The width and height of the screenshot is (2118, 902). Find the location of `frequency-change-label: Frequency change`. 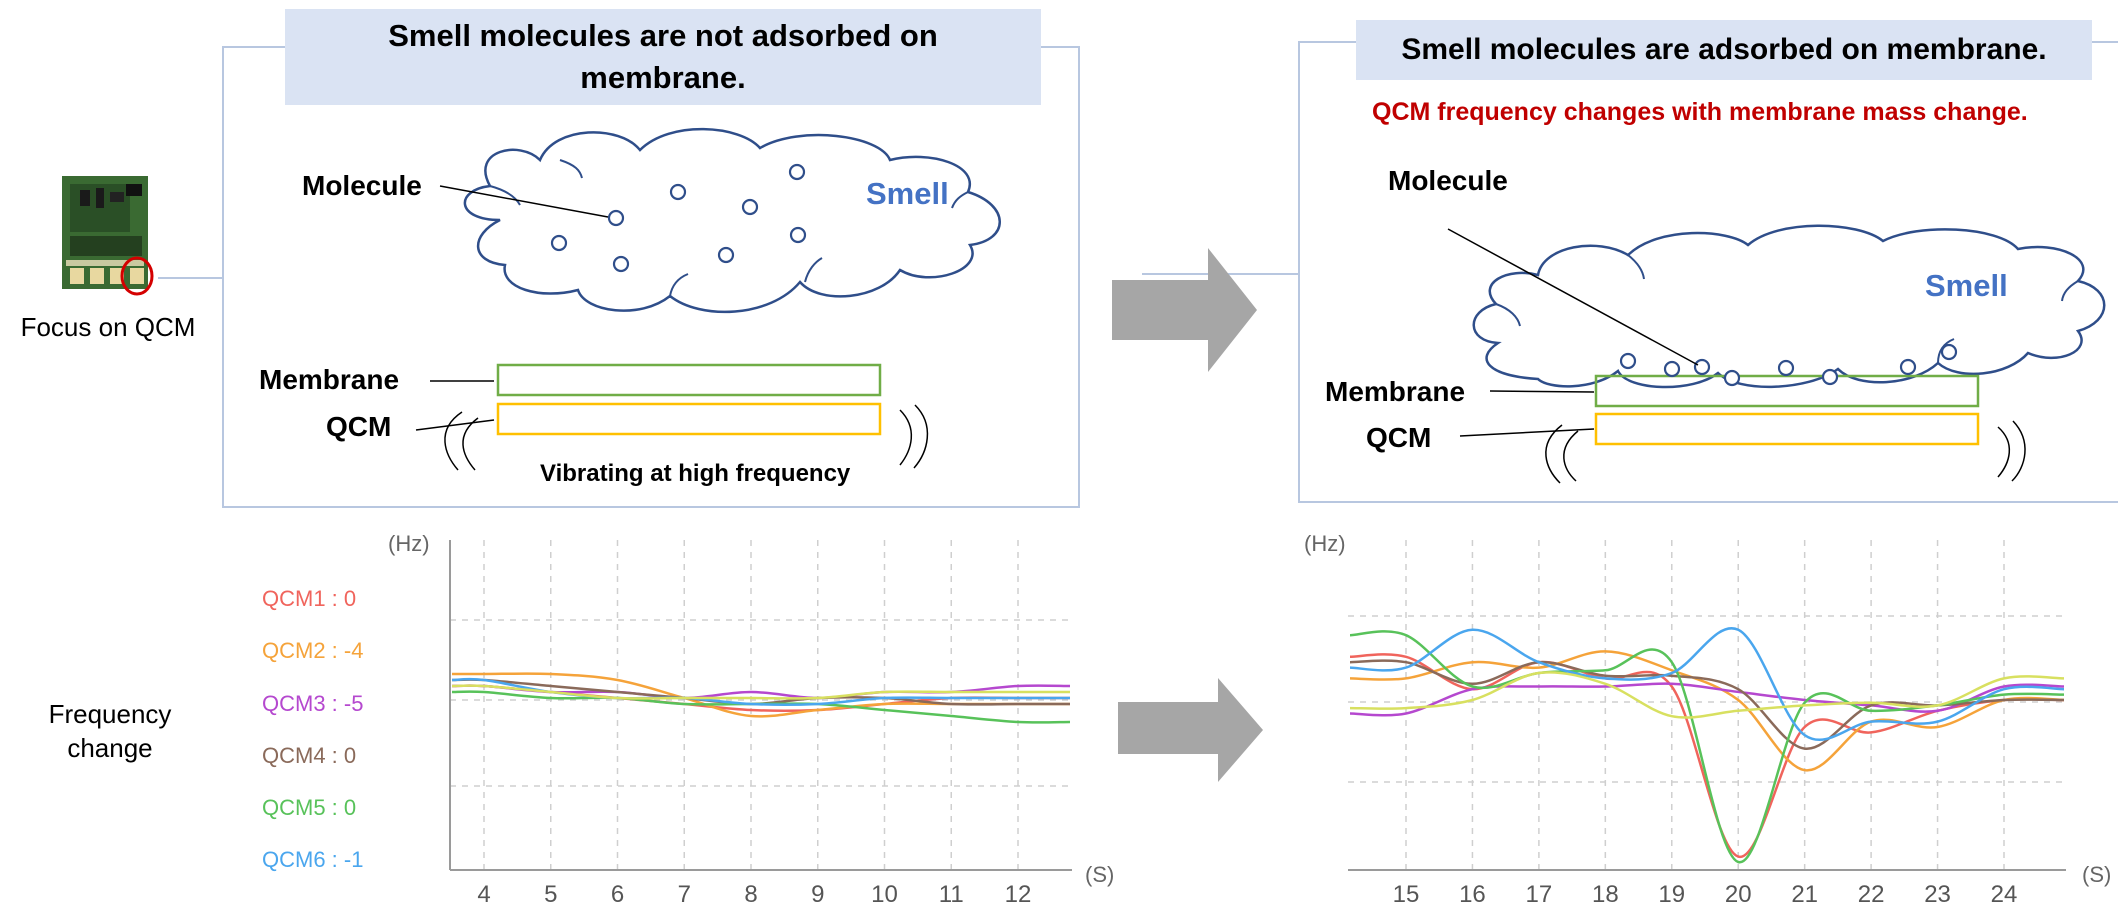

frequency-change-label: Frequency change is located at coordinates (110, 731).